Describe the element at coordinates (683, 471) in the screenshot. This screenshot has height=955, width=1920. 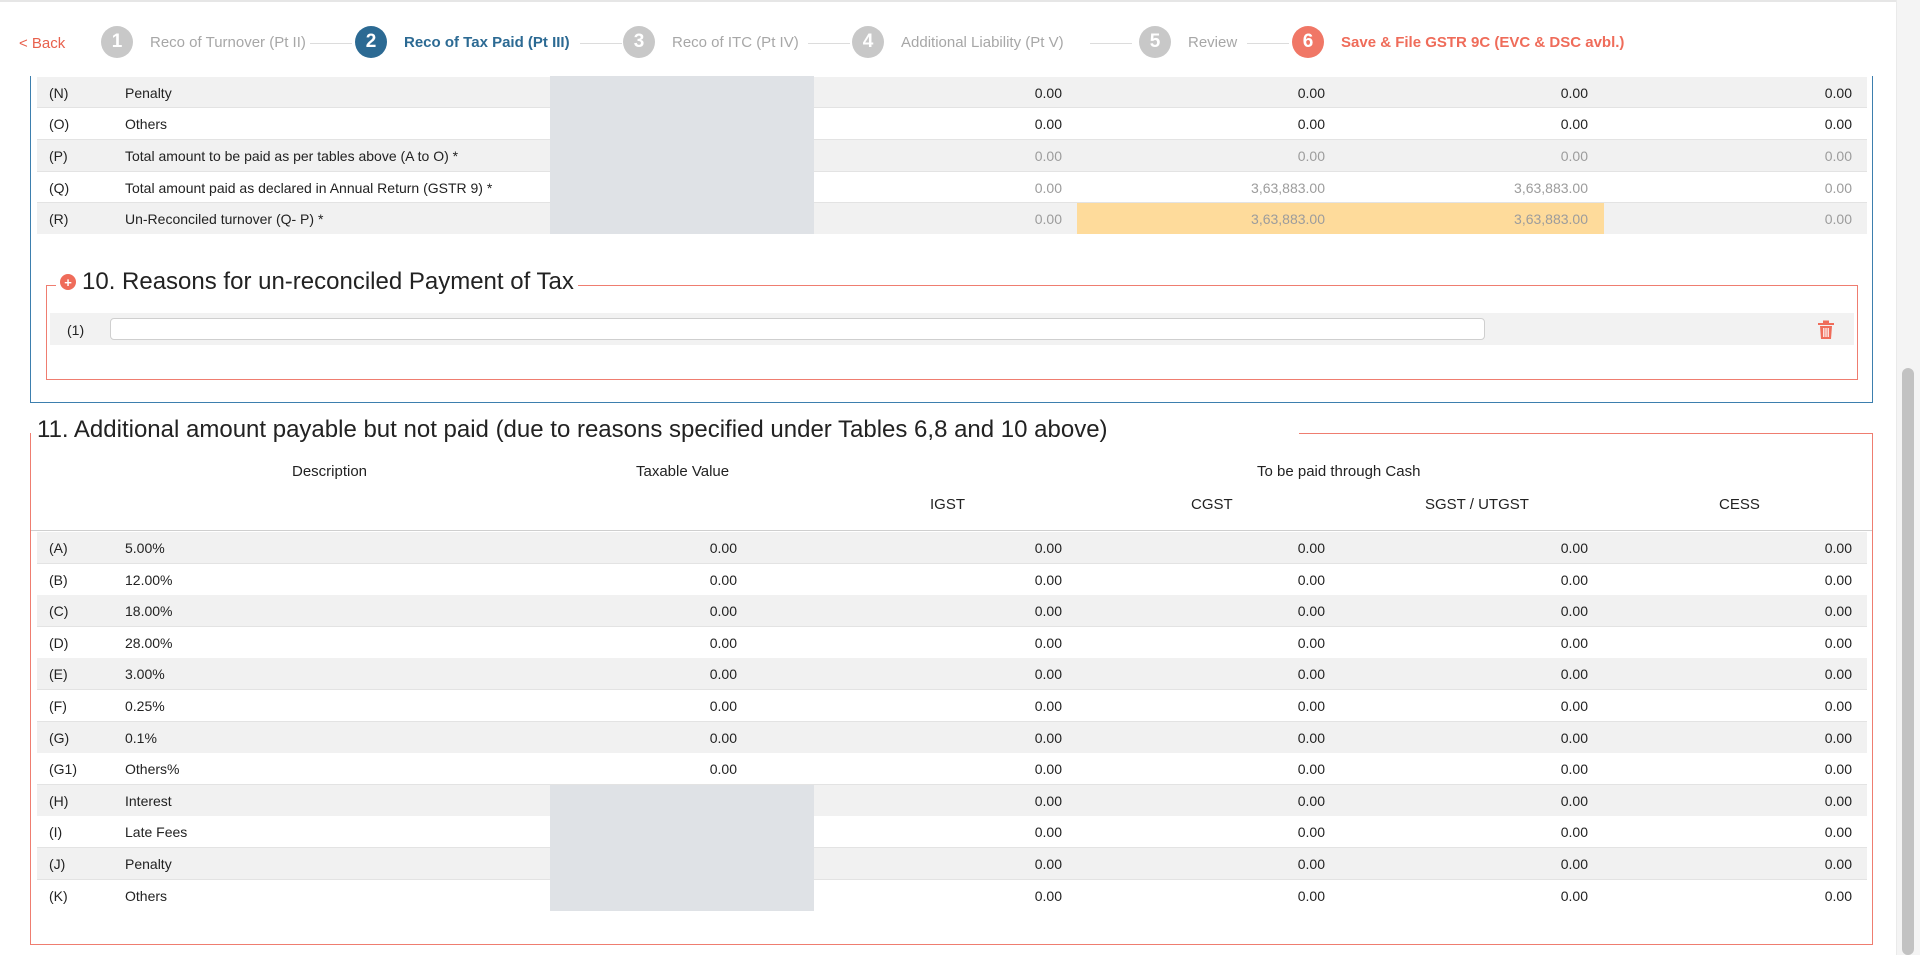
I see `header-taxable-value: Taxable Value` at that location.